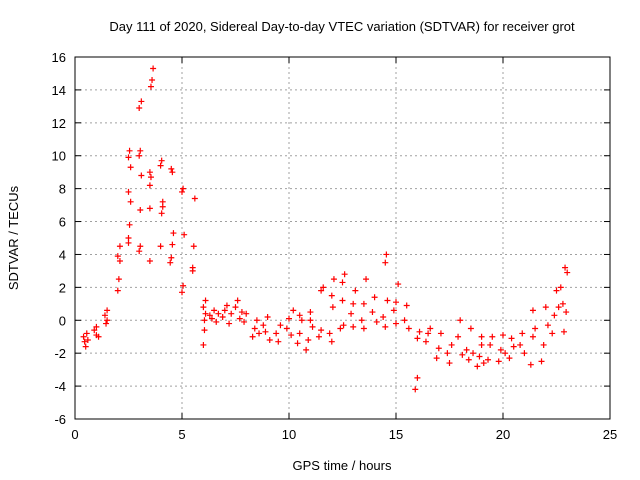 This screenshot has height=480, width=640. Describe the element at coordinates (181, 434) in the screenshot. I see `x-tick-label: 5` at that location.